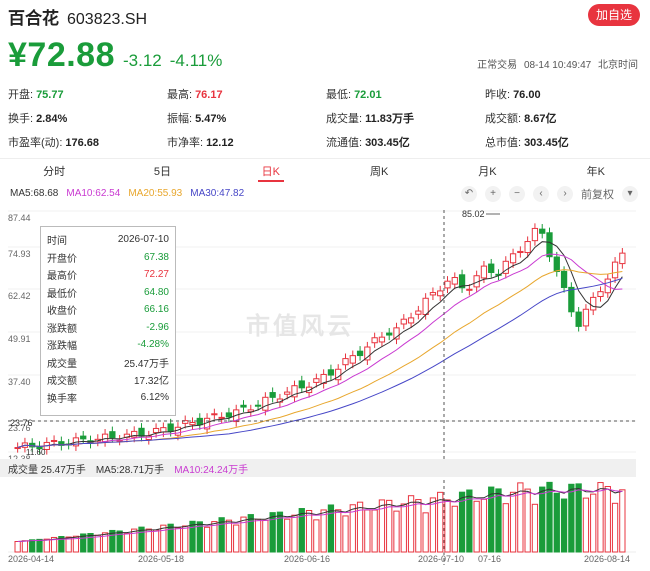 This screenshot has width=650, height=571. I want to click on stat-label: 最低:, so click(339, 95).